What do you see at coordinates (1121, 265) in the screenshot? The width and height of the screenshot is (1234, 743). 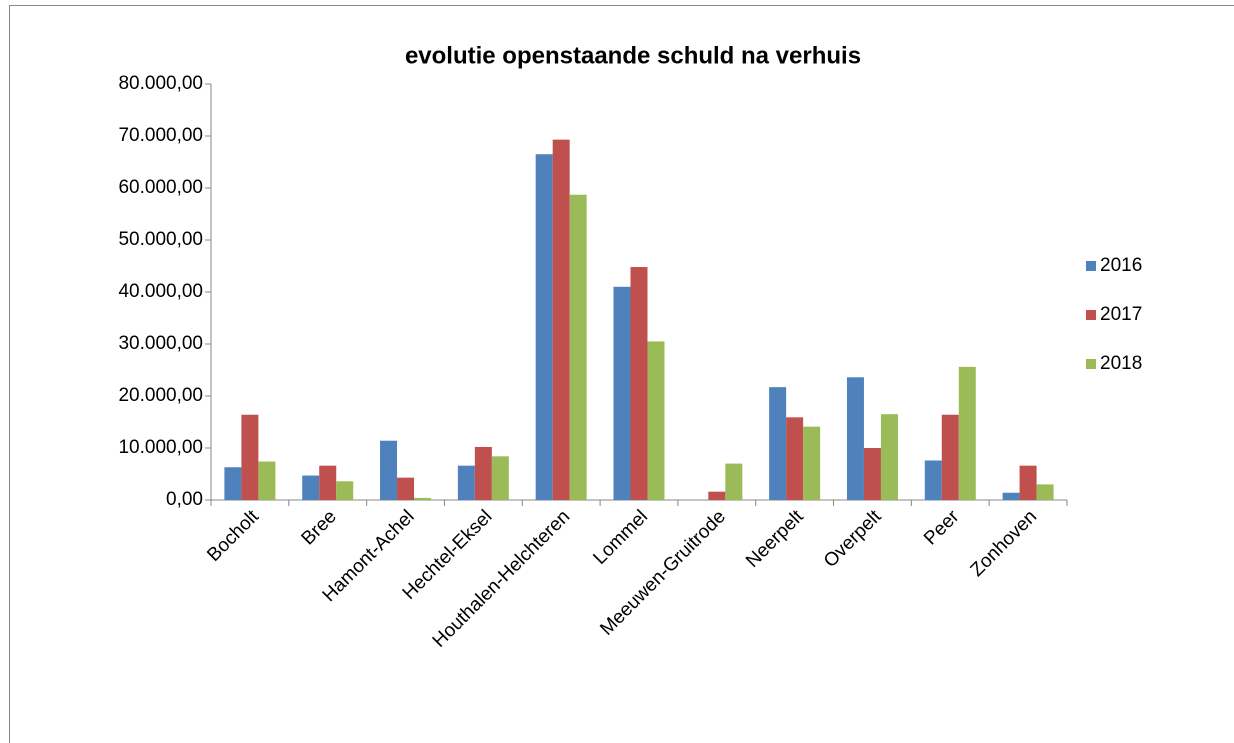 I see `legend-label: 2016` at bounding box center [1121, 265].